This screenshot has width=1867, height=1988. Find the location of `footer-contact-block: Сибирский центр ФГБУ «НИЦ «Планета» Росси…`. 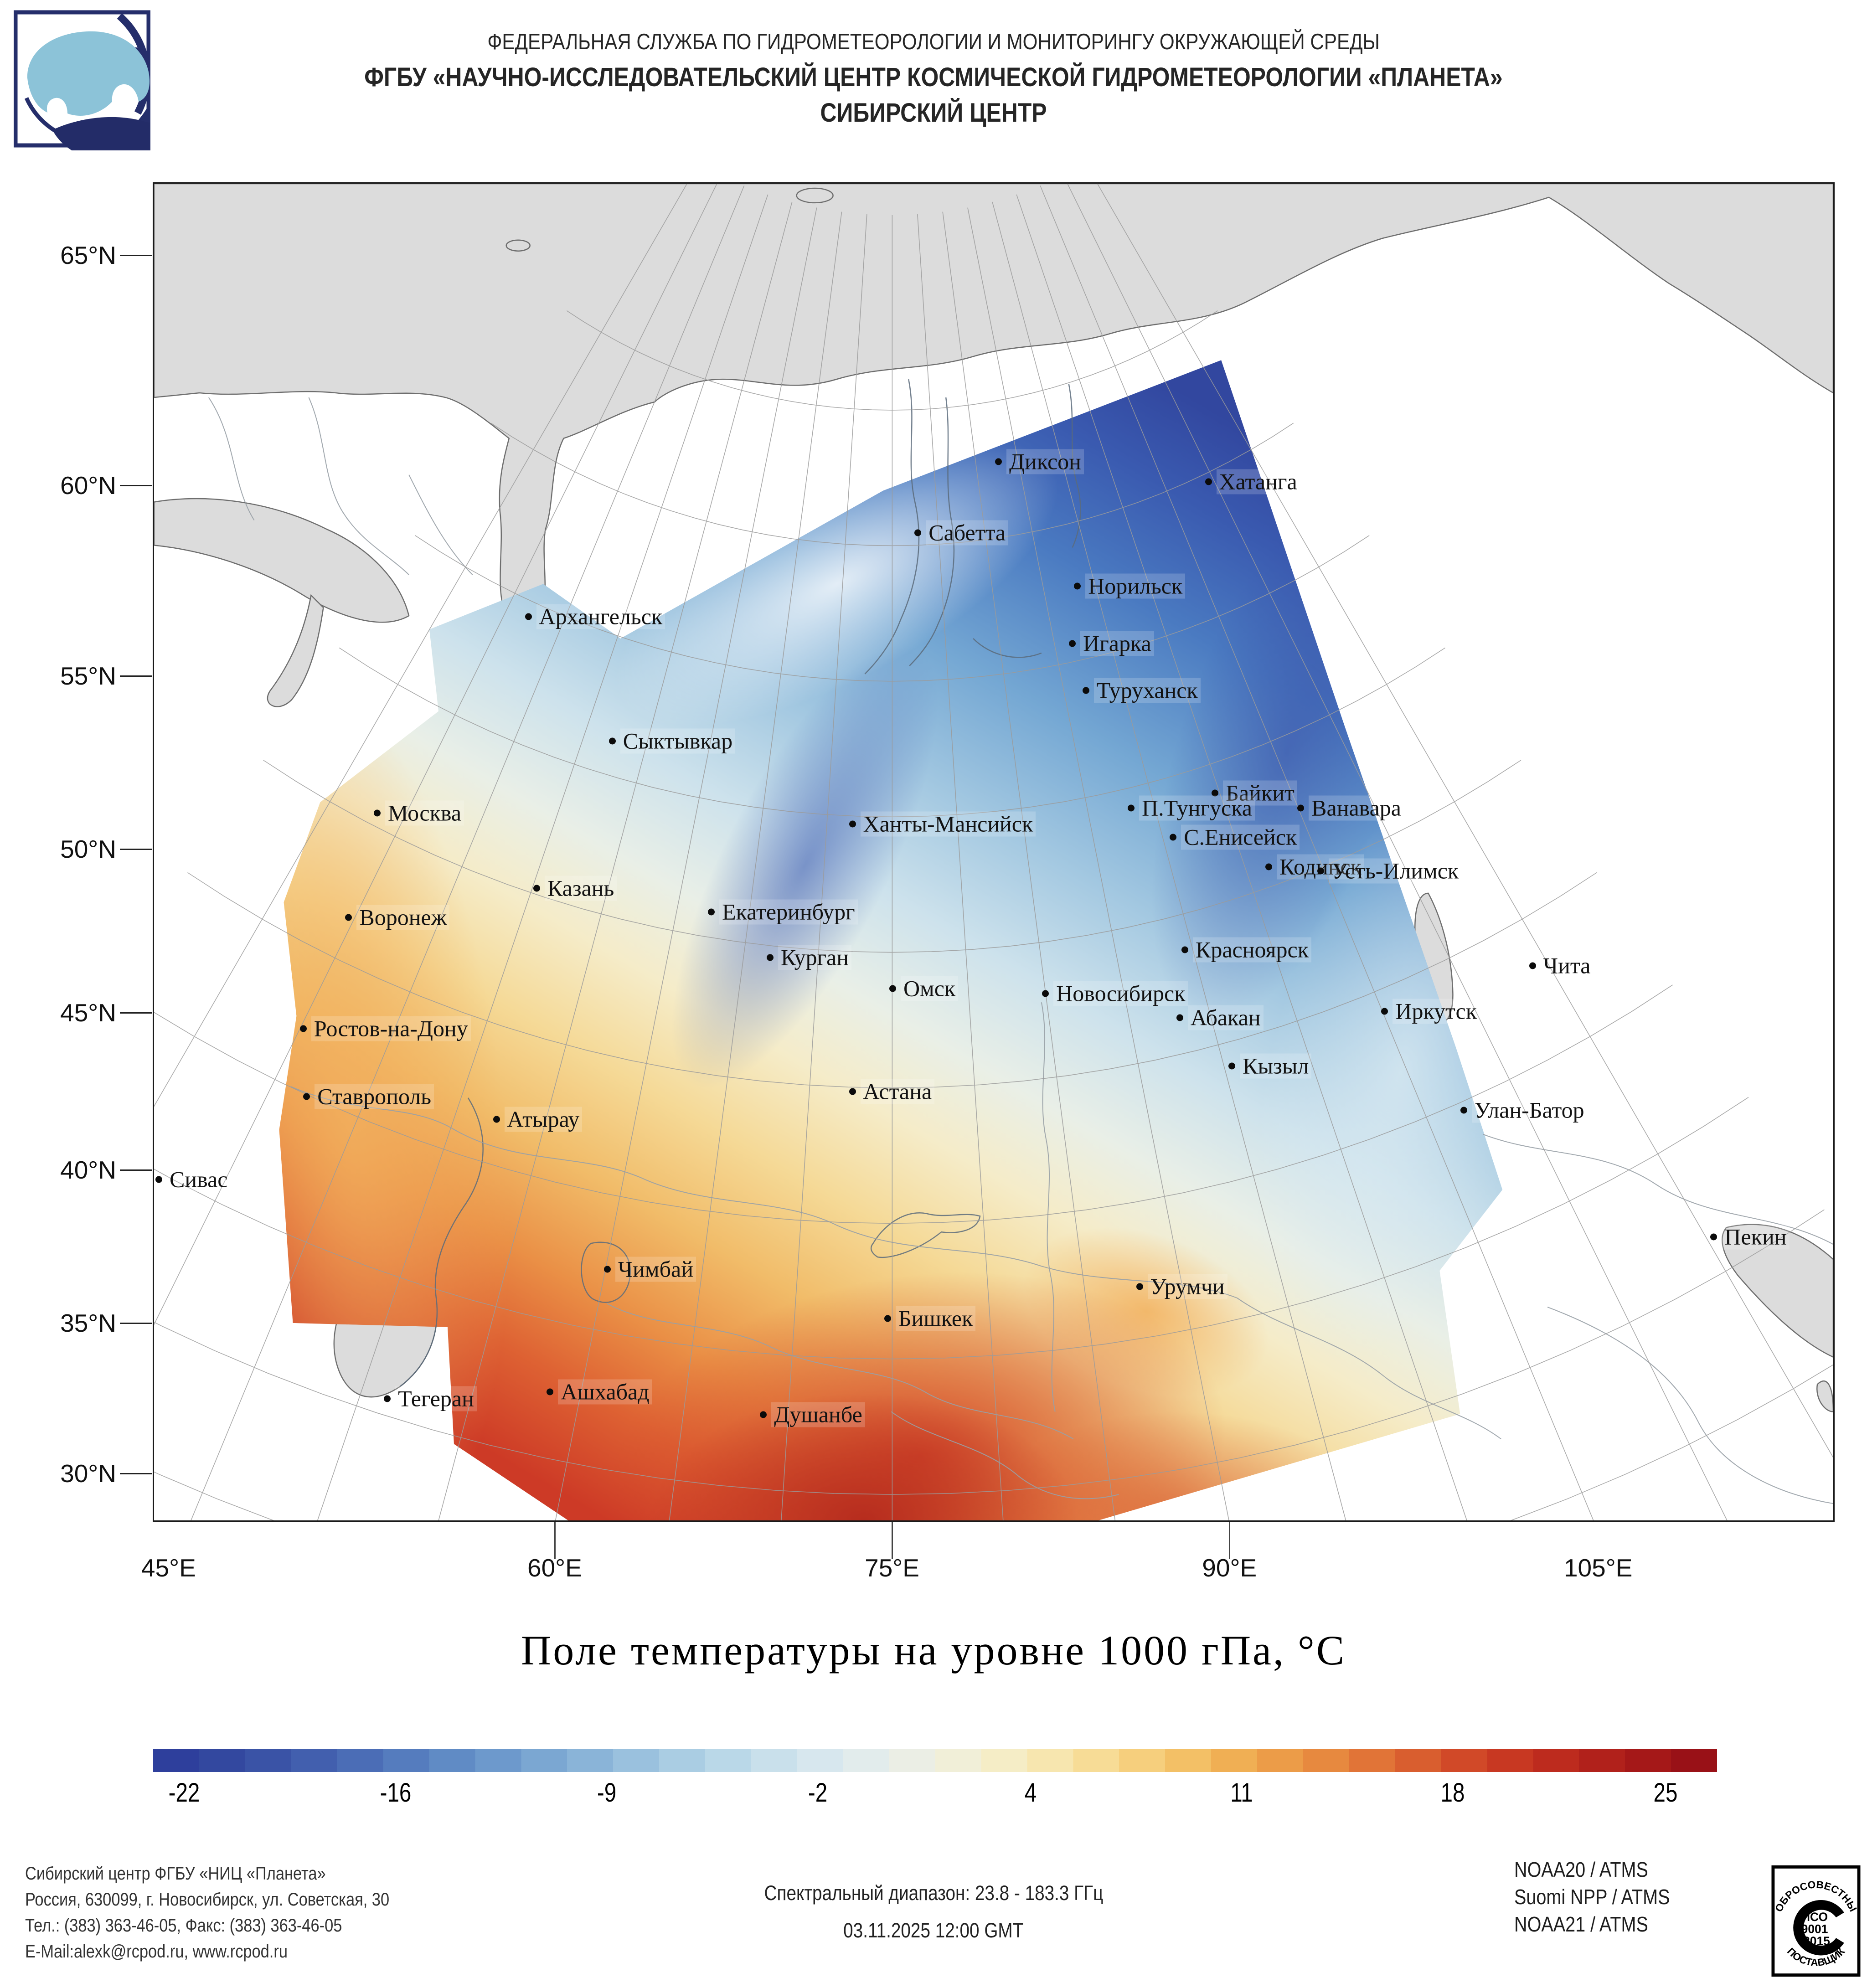

footer-contact-block: Сибирский центр ФГБУ «НИЦ «Планета» Росси… is located at coordinates (237, 1913).